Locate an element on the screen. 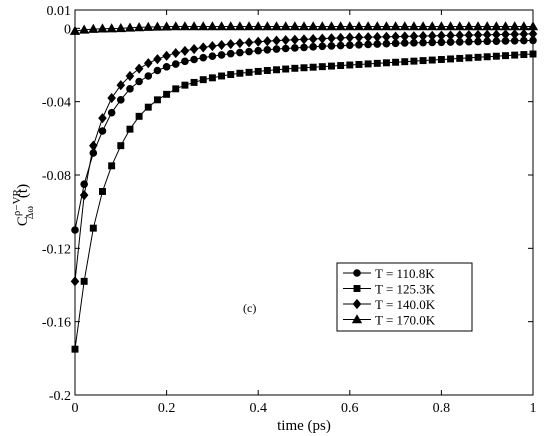  legend-label: T = 170.0K is located at coordinates (405, 320).